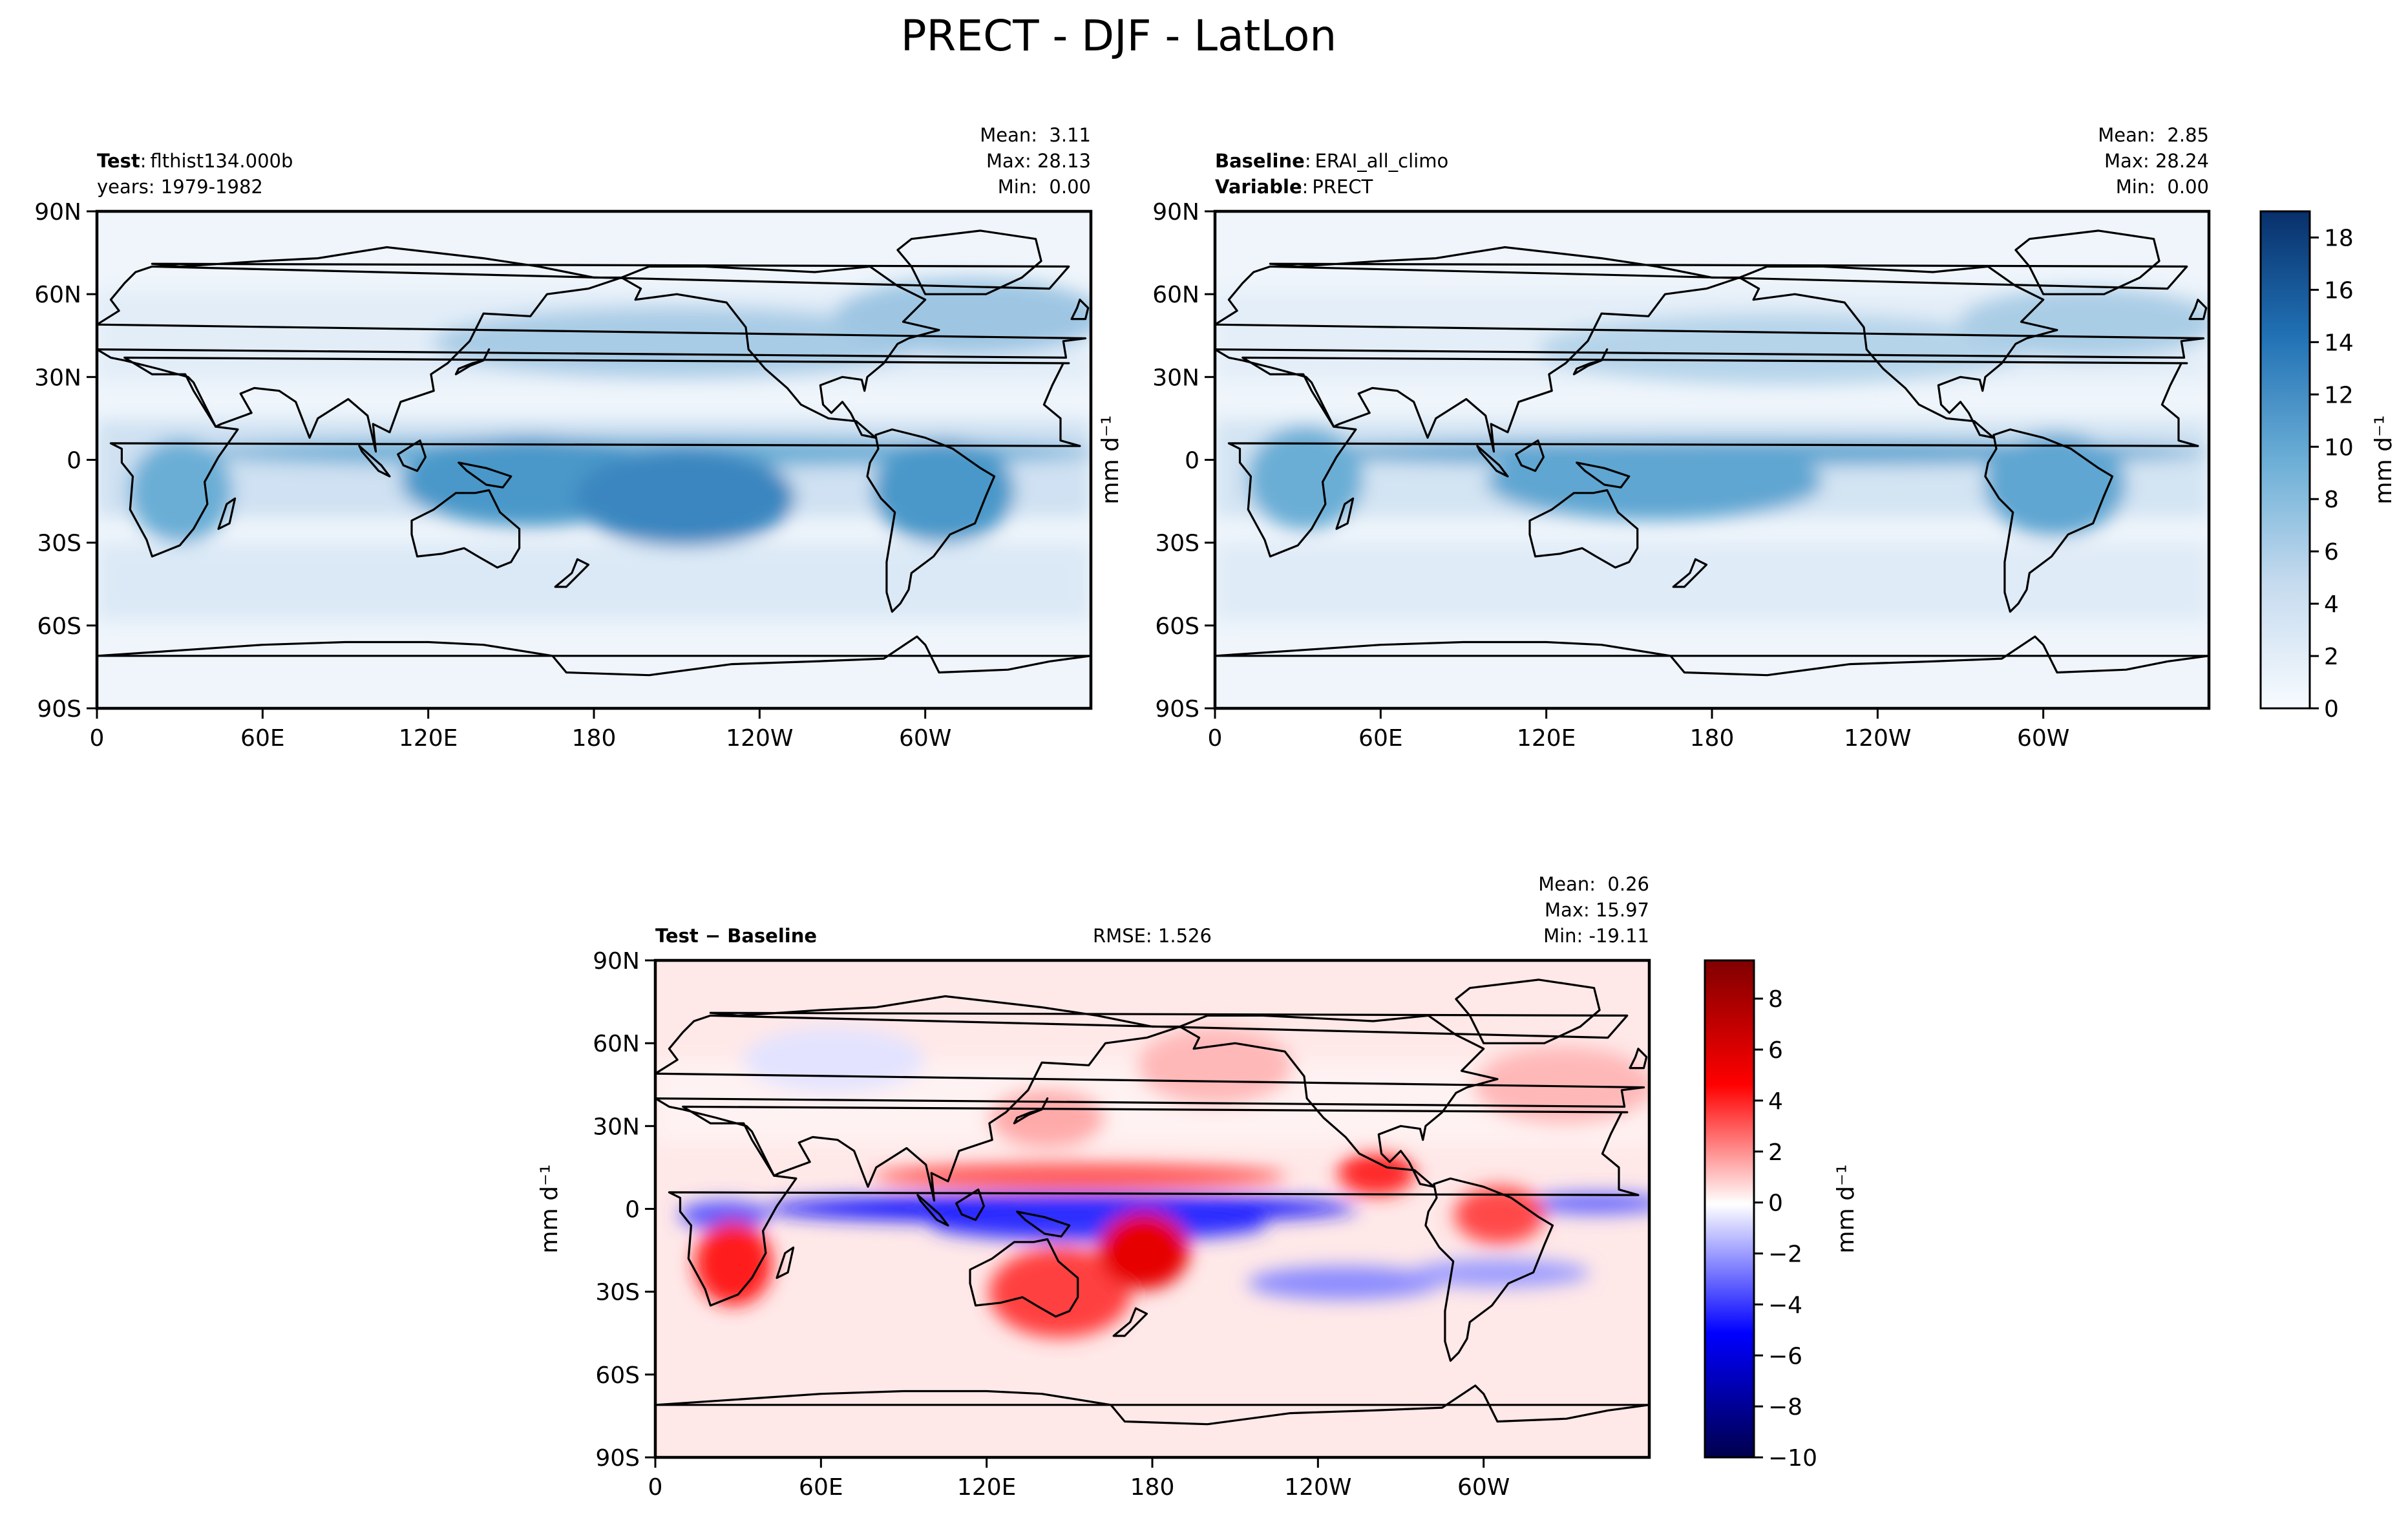 The height and width of the screenshot is (1522, 2408). What do you see at coordinates (1342, 187) in the screenshot?
I see `header-variable-value: PRECT` at bounding box center [1342, 187].